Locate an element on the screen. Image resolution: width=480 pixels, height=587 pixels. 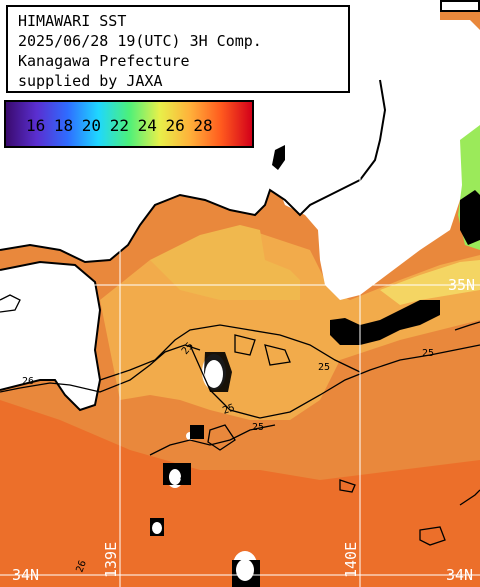
color-scale-bar is located at coordinates (129, 124).